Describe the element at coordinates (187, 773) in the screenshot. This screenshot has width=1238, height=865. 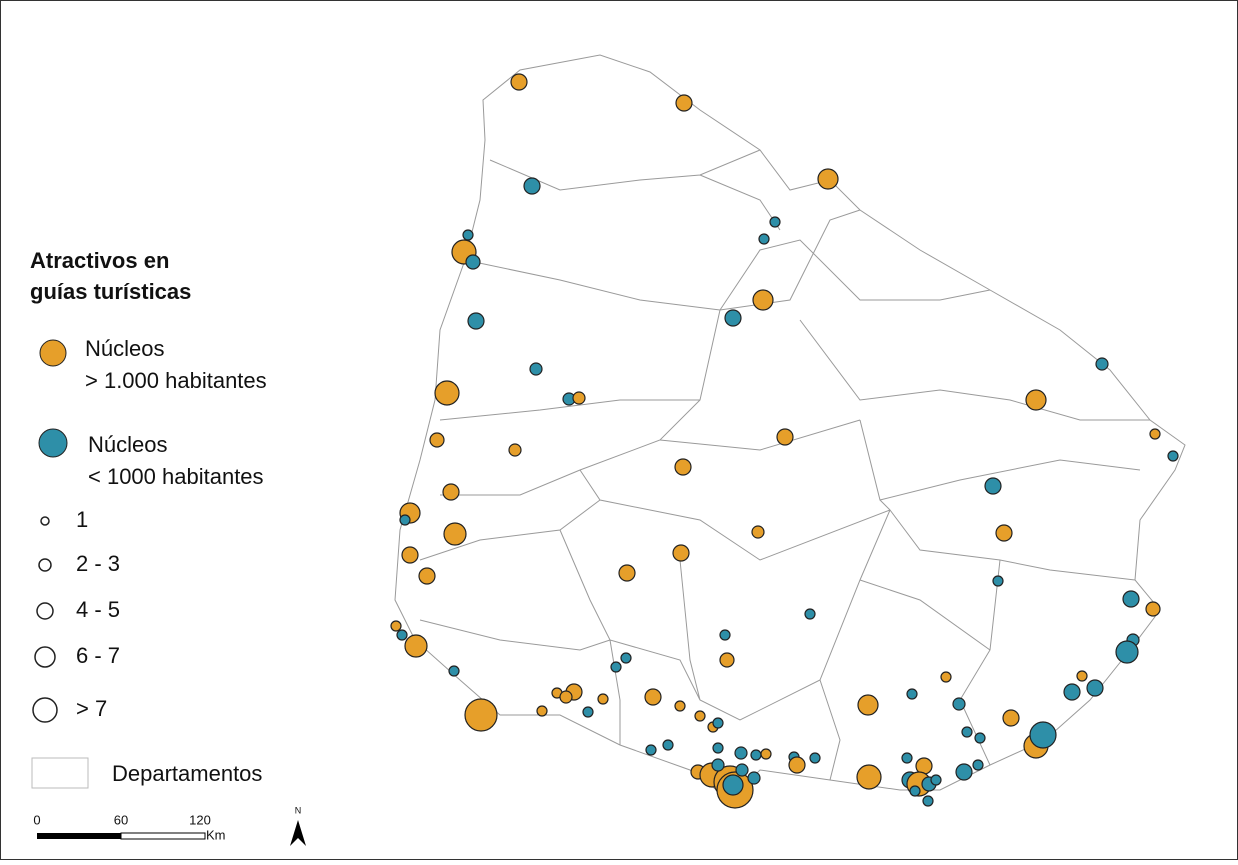
I see `legend-label: Departamentos` at that location.